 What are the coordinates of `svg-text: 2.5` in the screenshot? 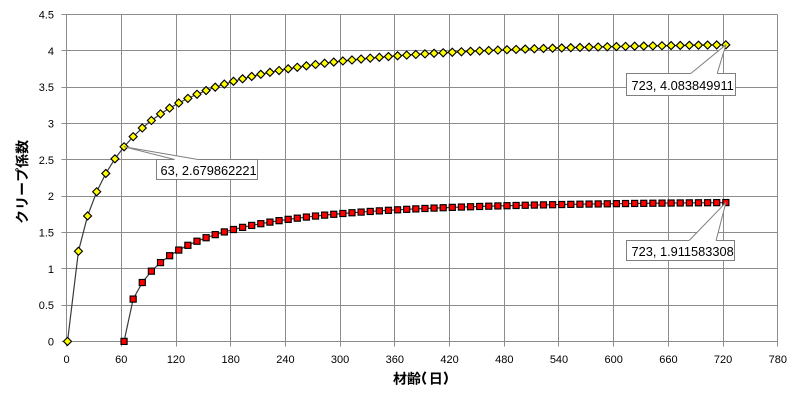 It's located at (46, 161).